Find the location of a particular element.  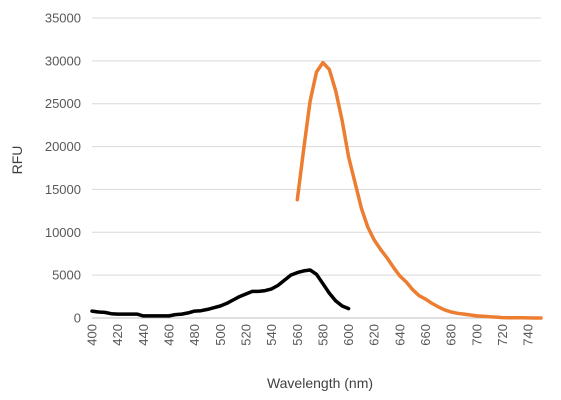

x-tick-label: 740 is located at coordinates (528, 335).